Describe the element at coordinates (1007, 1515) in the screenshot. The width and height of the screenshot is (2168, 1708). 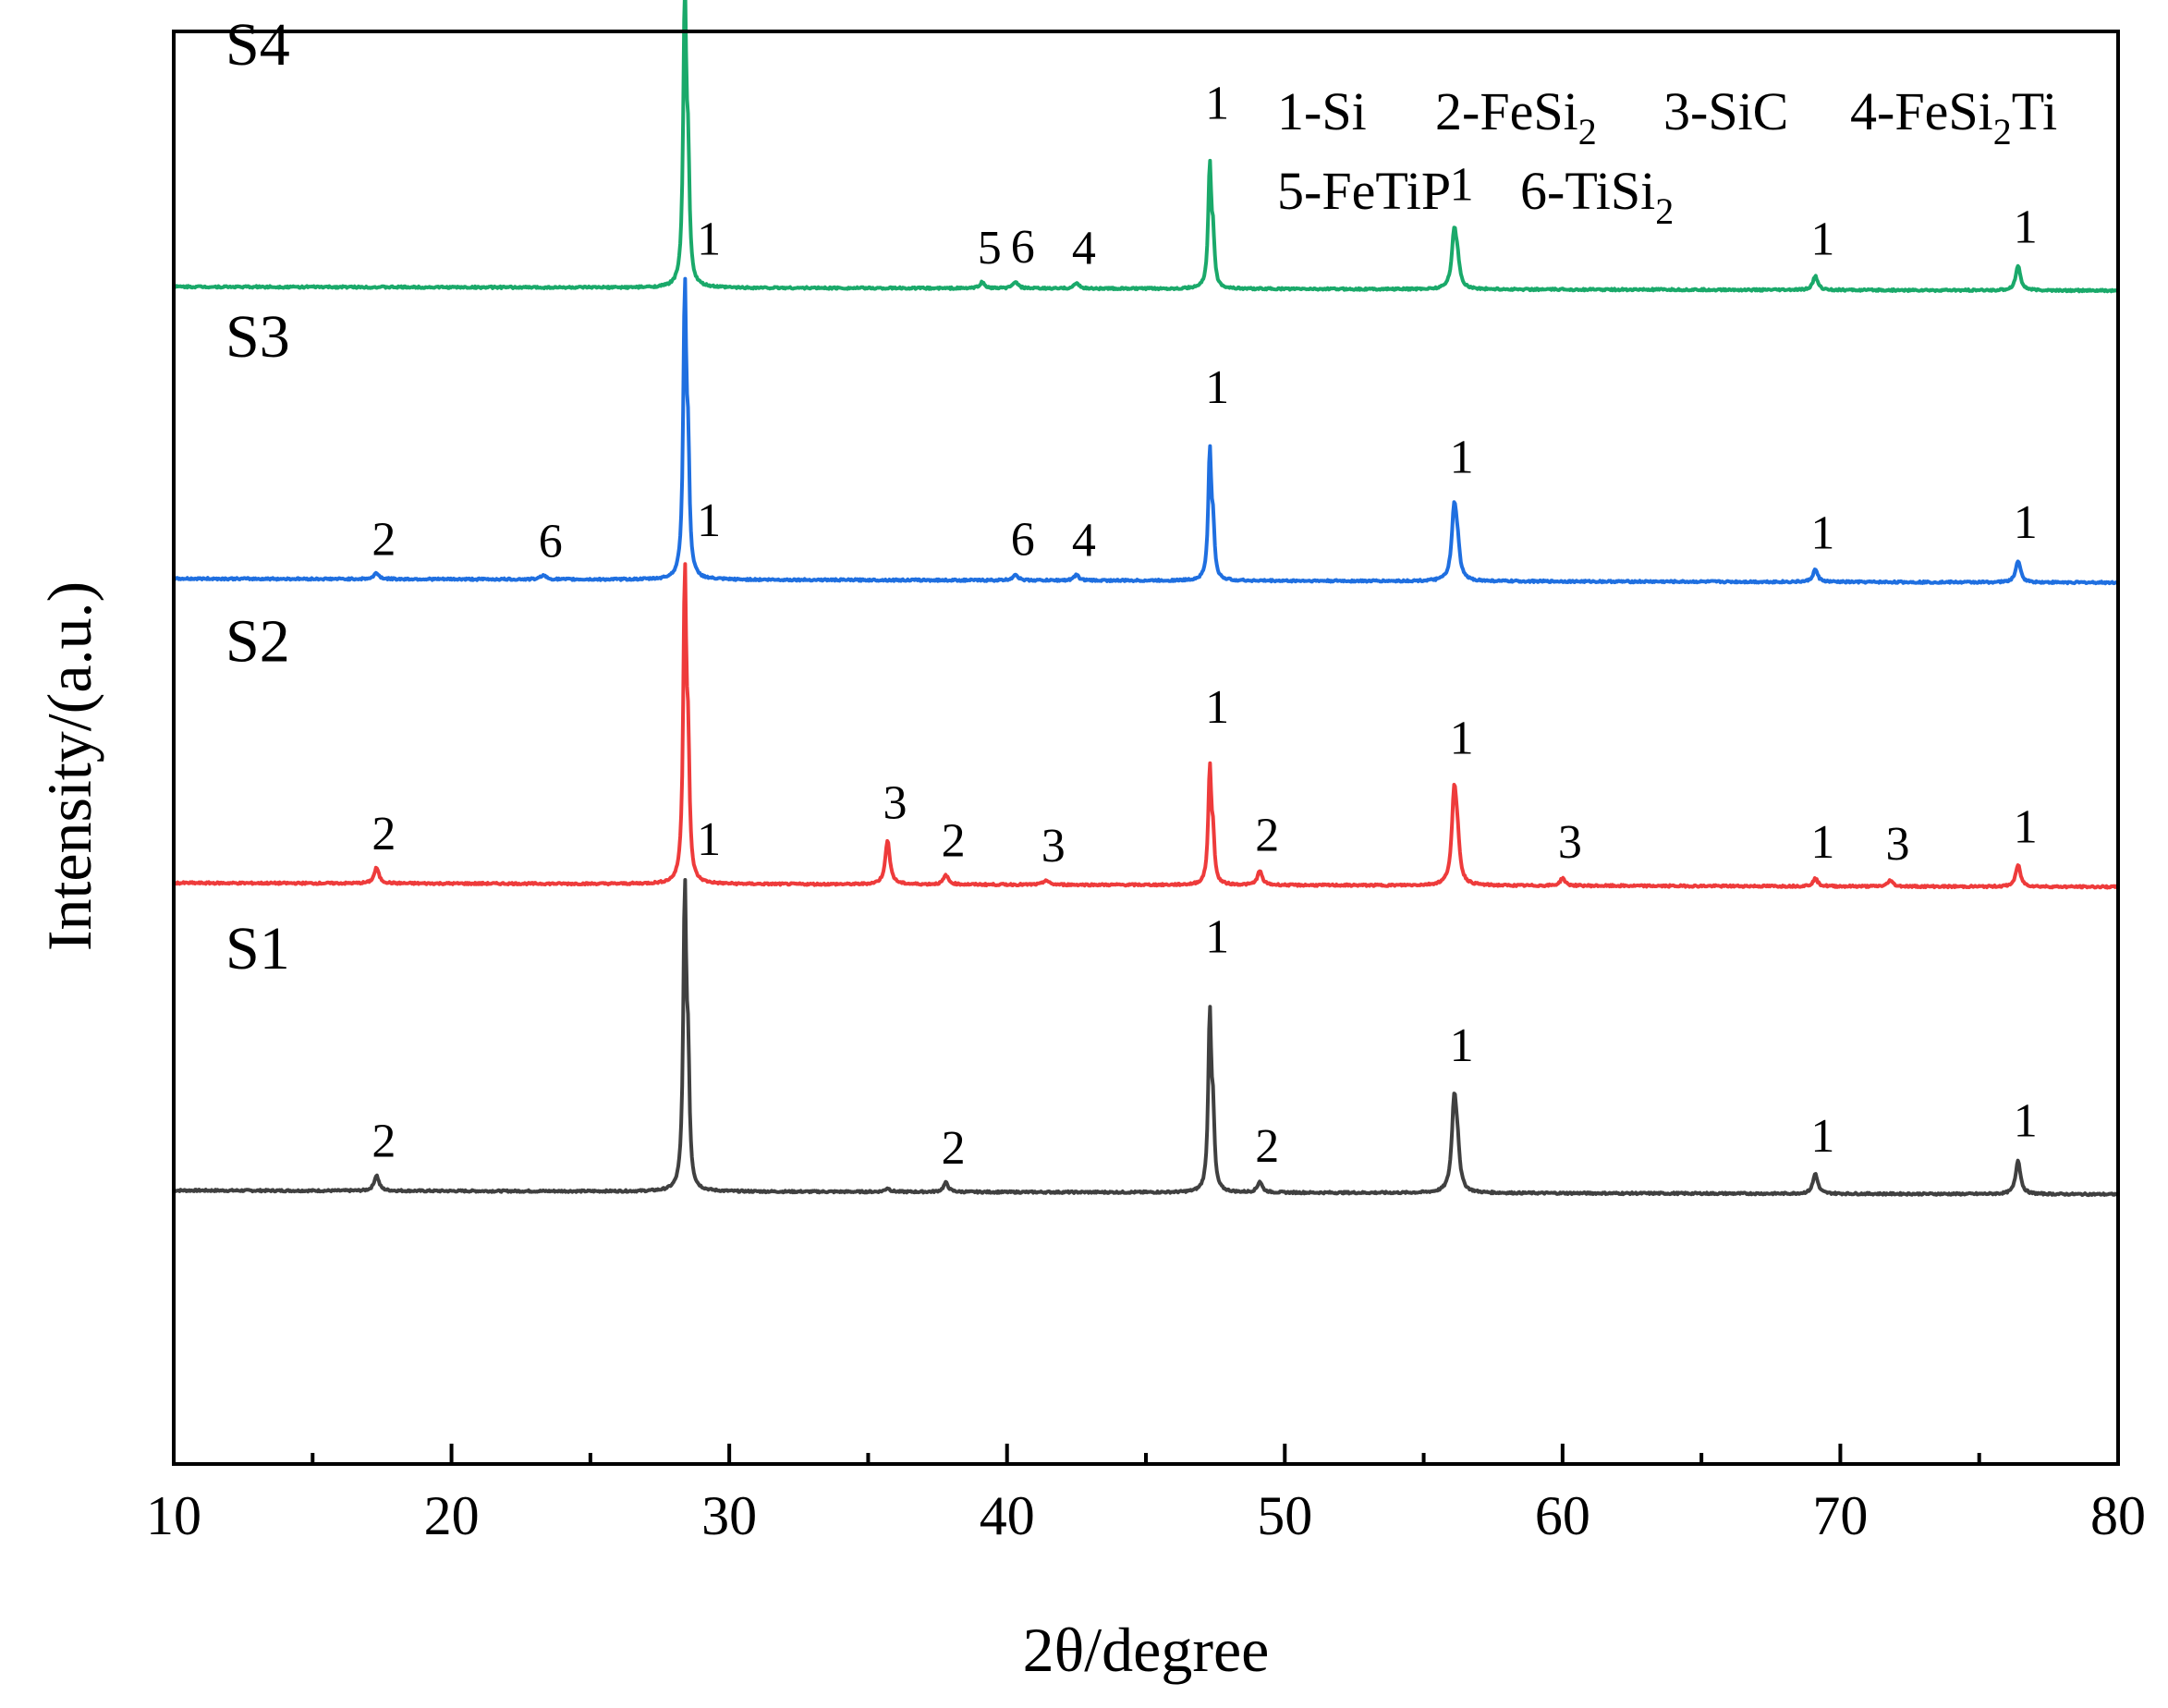
I see `x-tick-label: 40` at that location.